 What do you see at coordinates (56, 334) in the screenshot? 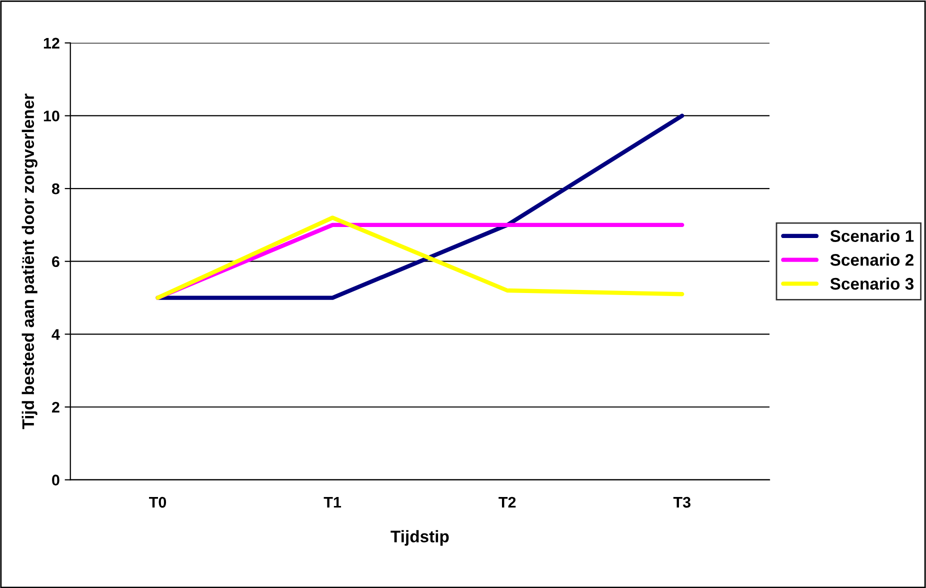
I see `y-tick-label: 4` at bounding box center [56, 334].